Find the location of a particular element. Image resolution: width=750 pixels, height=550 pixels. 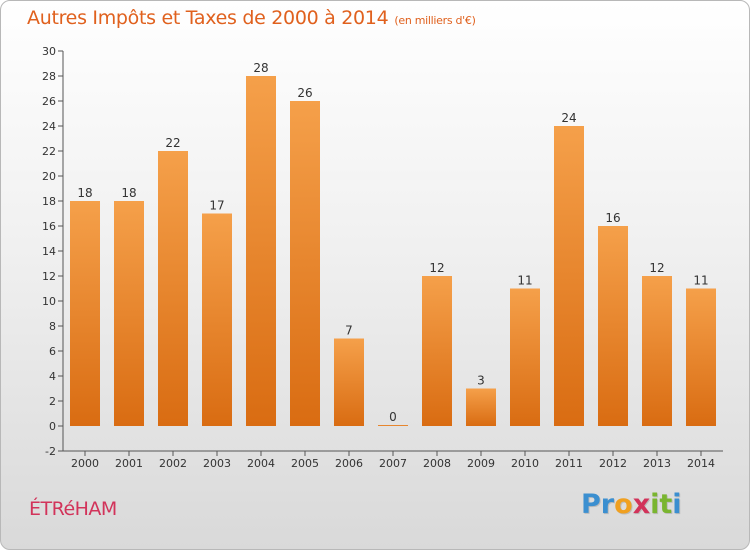

y-tick-label: 2 is located at coordinates (52, 401).